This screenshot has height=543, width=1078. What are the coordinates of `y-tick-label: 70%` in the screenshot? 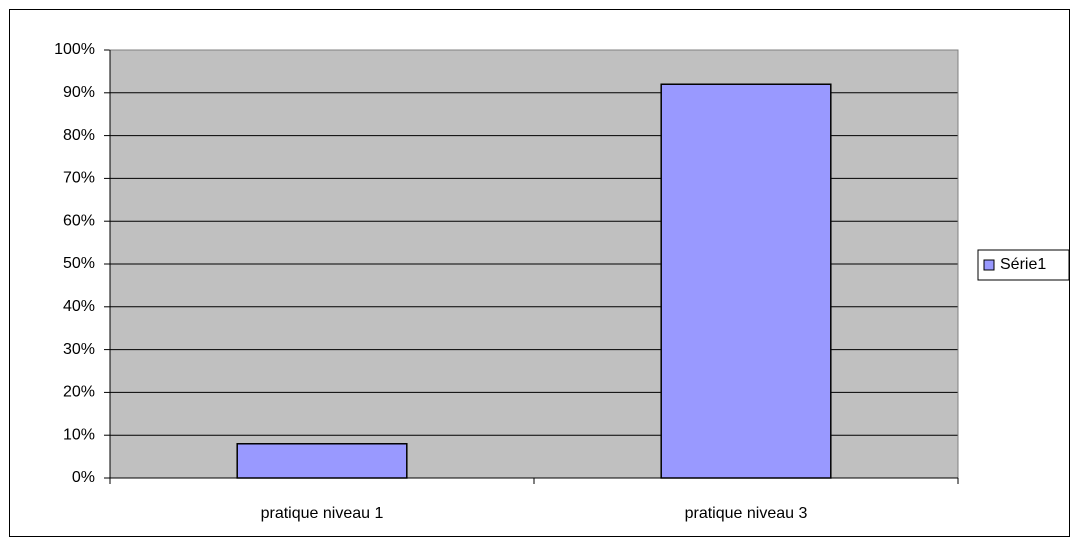 It's located at (79, 178).